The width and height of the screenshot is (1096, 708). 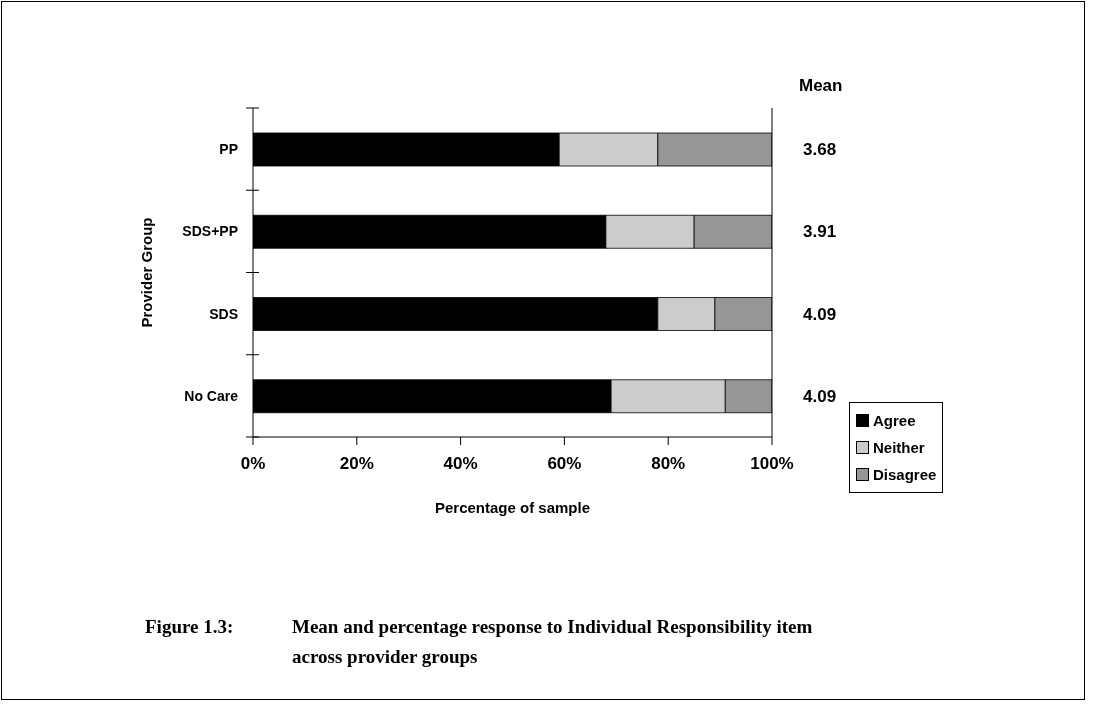 What do you see at coordinates (253, 463) in the screenshot?
I see `x-tick-label: 0%` at bounding box center [253, 463].